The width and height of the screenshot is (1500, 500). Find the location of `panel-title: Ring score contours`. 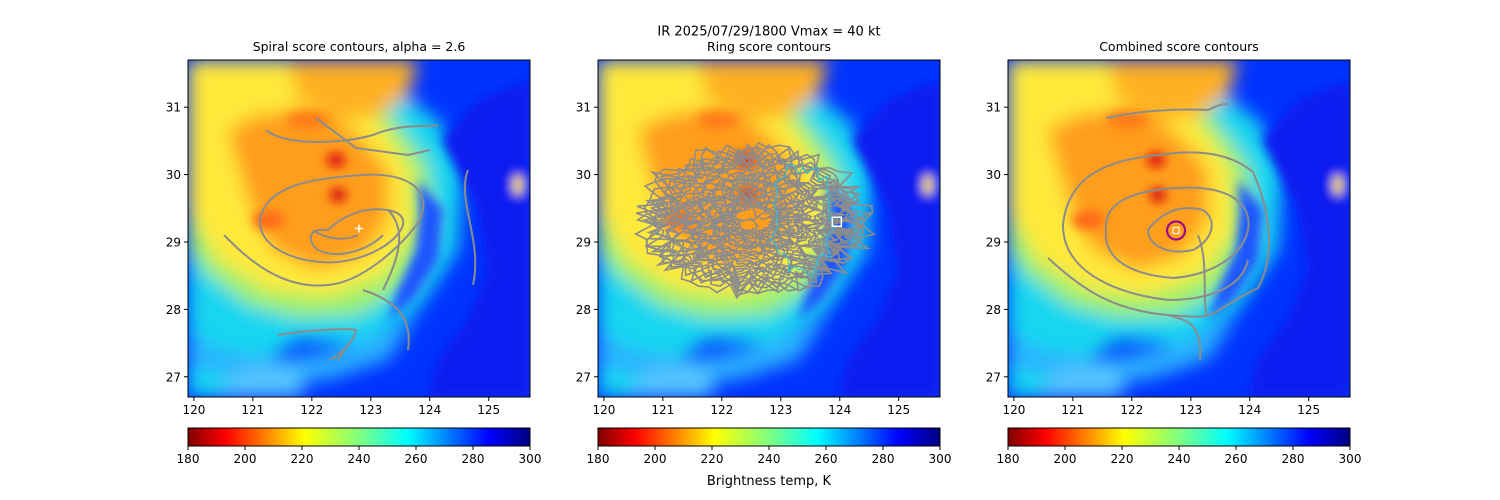

panel-title: Ring score contours is located at coordinates (769, 46).